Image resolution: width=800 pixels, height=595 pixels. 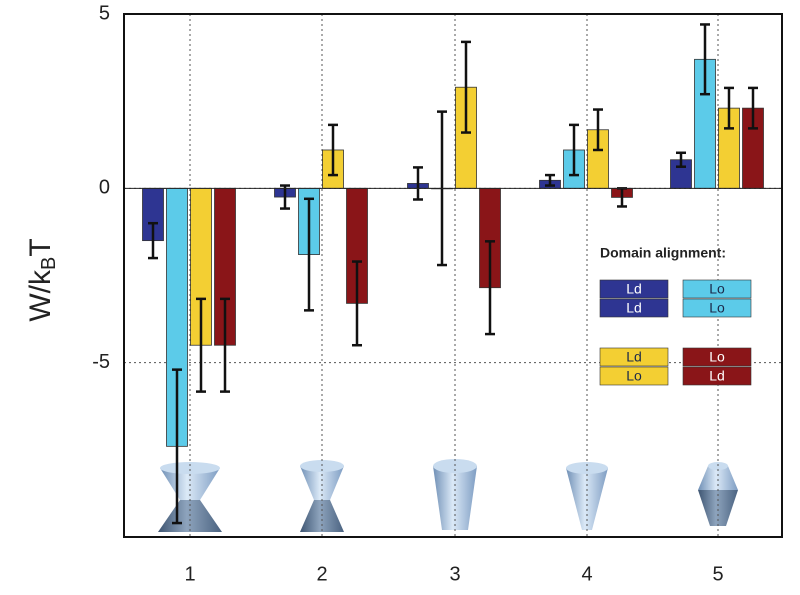 I want to click on x-tick-label: 2, so click(x=321, y=574).